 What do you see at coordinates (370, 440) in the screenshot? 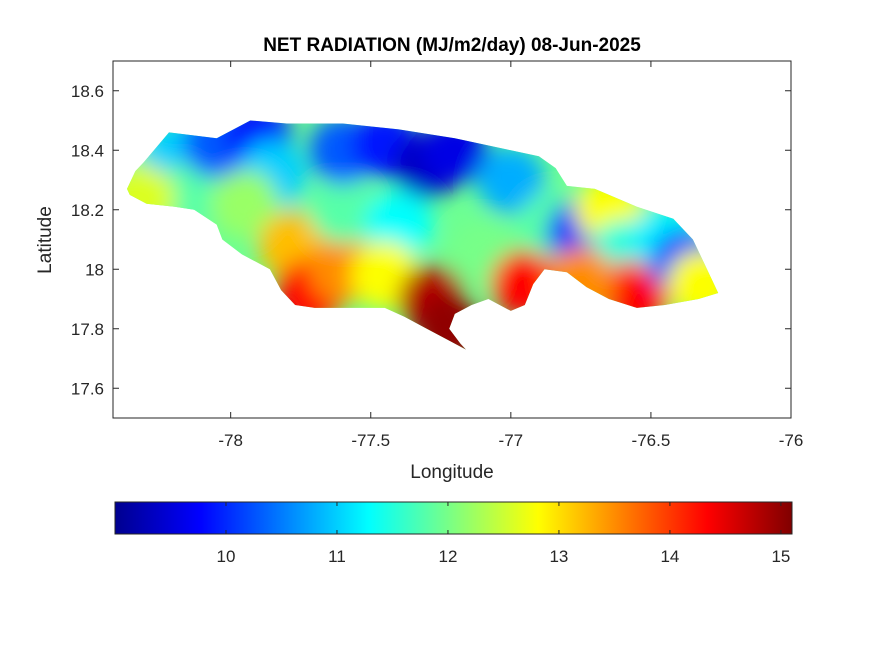
I see `x-tick-label: -77.5` at bounding box center [370, 440].